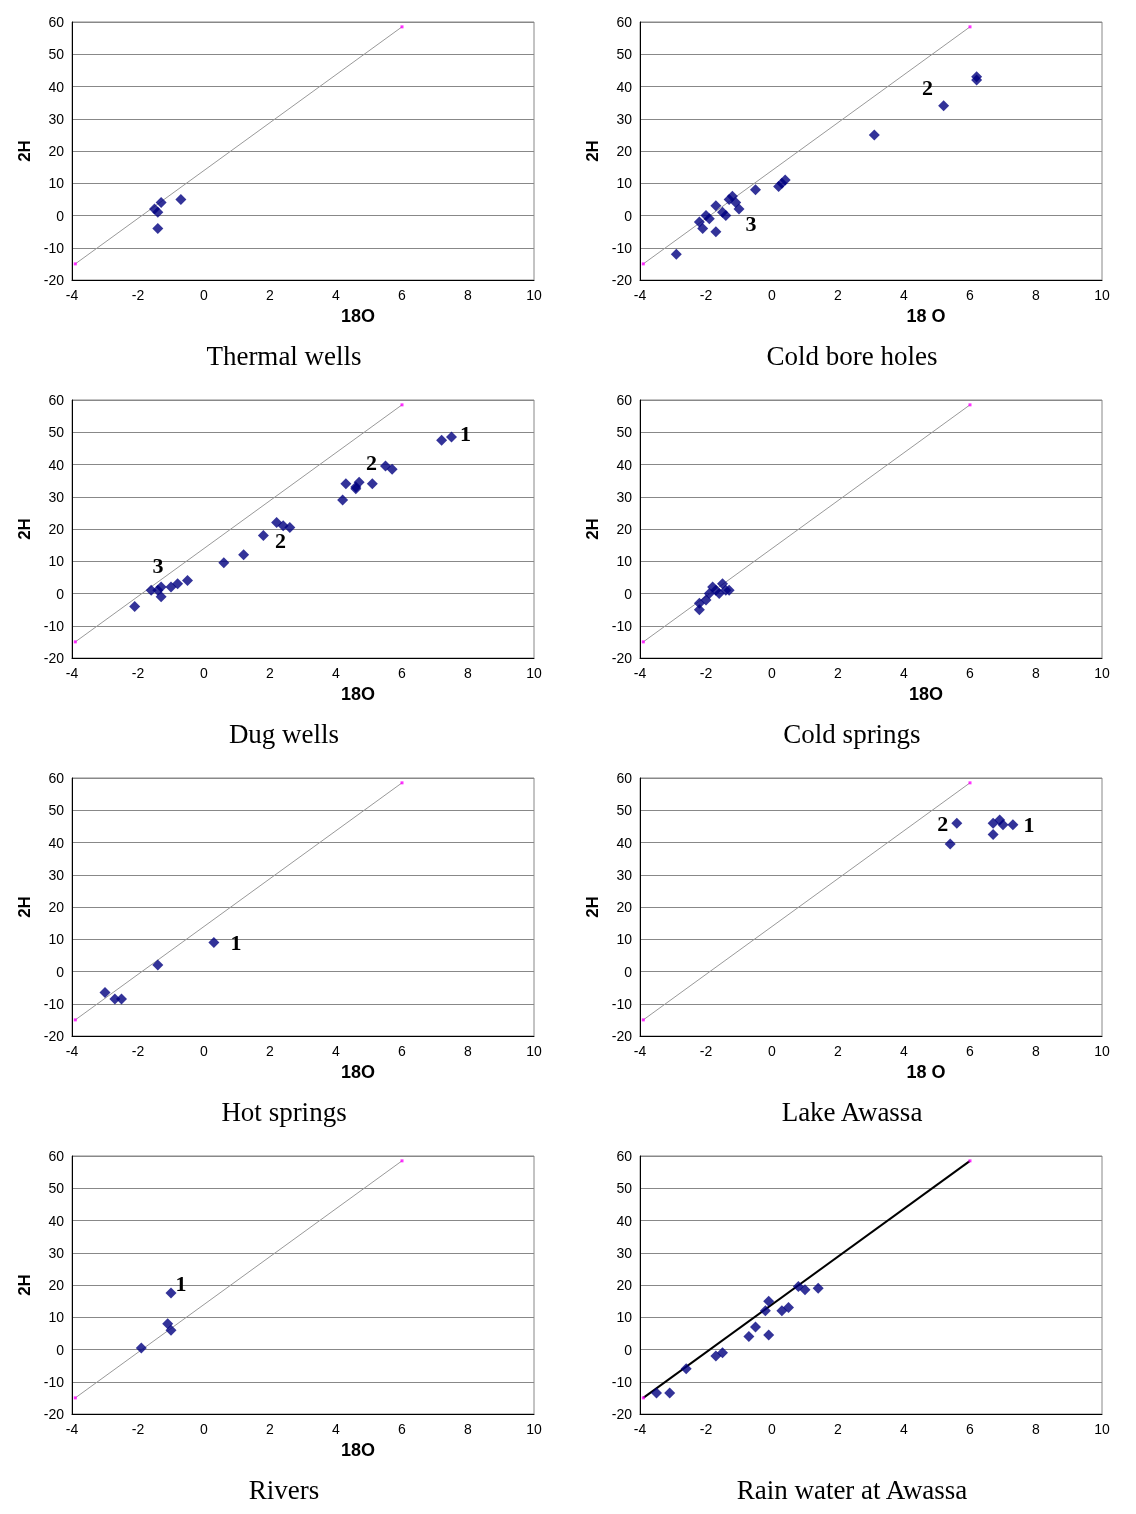  Describe the element at coordinates (926, 1071) in the screenshot. I see `x-axis-title: 18 O` at that location.